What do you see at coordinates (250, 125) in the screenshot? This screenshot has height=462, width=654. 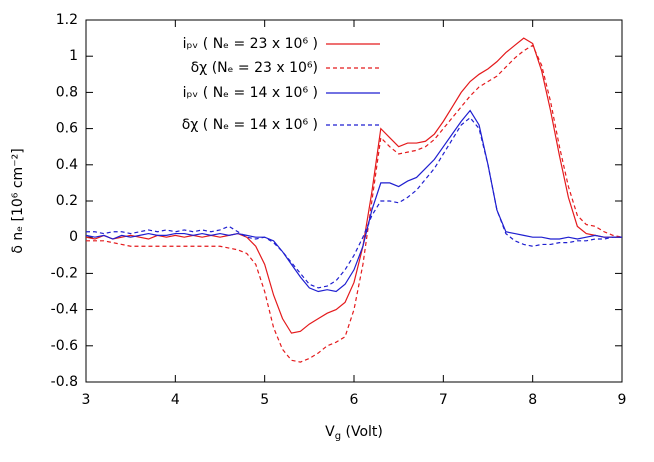 I see `legend-label: δχ ( Nₑ = 14 x 10⁶ )` at bounding box center [250, 125].